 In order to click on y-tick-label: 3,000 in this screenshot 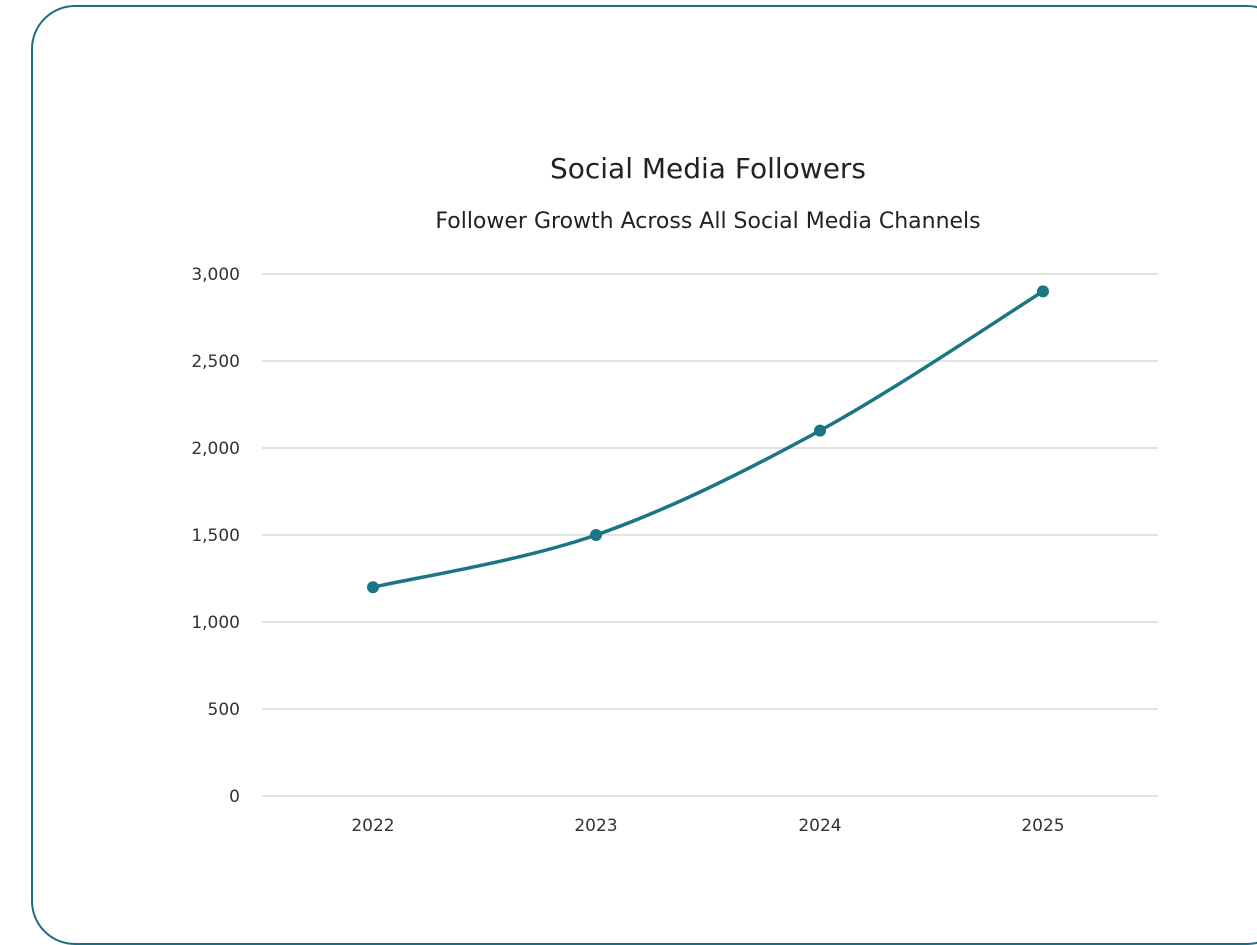, I will do `click(215, 275)`.